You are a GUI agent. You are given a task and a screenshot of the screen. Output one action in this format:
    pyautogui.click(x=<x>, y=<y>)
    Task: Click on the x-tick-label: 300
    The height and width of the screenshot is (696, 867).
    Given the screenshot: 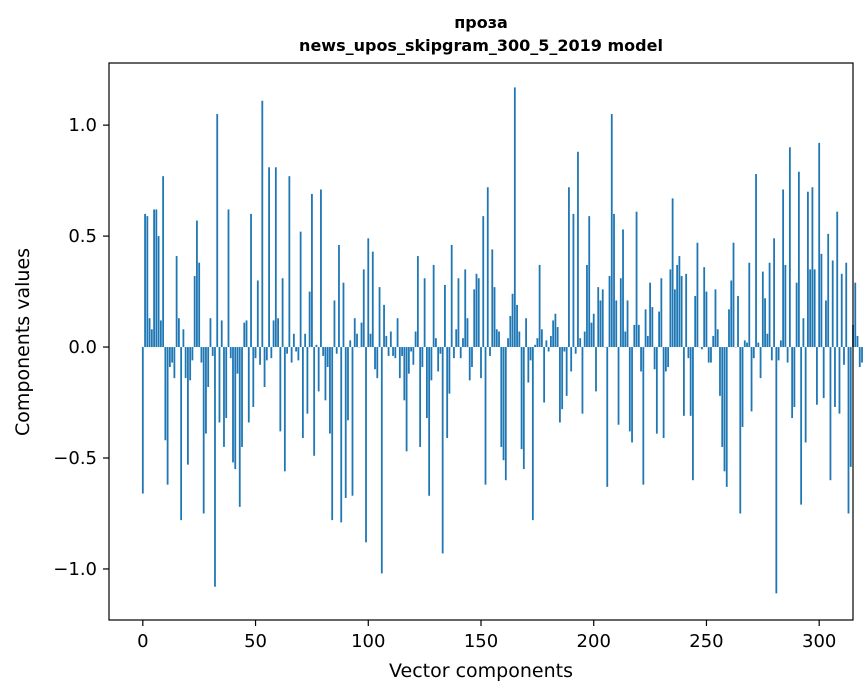 What is the action you would take?
    pyautogui.click(x=819, y=641)
    